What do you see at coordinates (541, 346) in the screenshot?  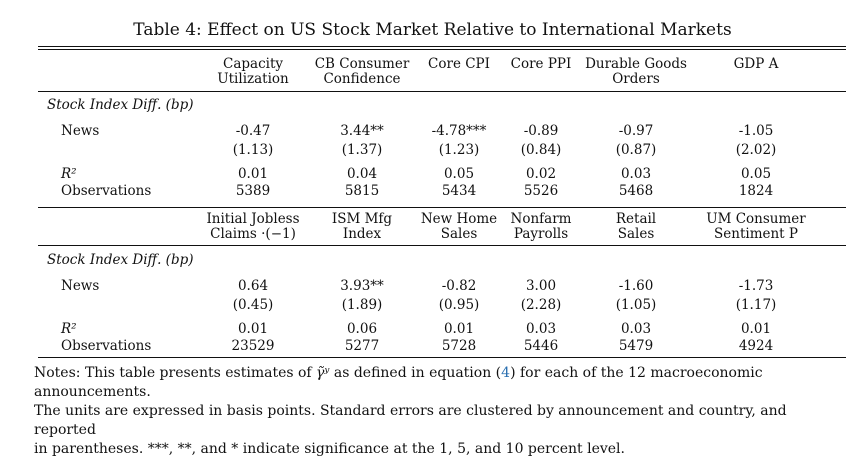 I see `table-cell: 5446` at bounding box center [541, 346].